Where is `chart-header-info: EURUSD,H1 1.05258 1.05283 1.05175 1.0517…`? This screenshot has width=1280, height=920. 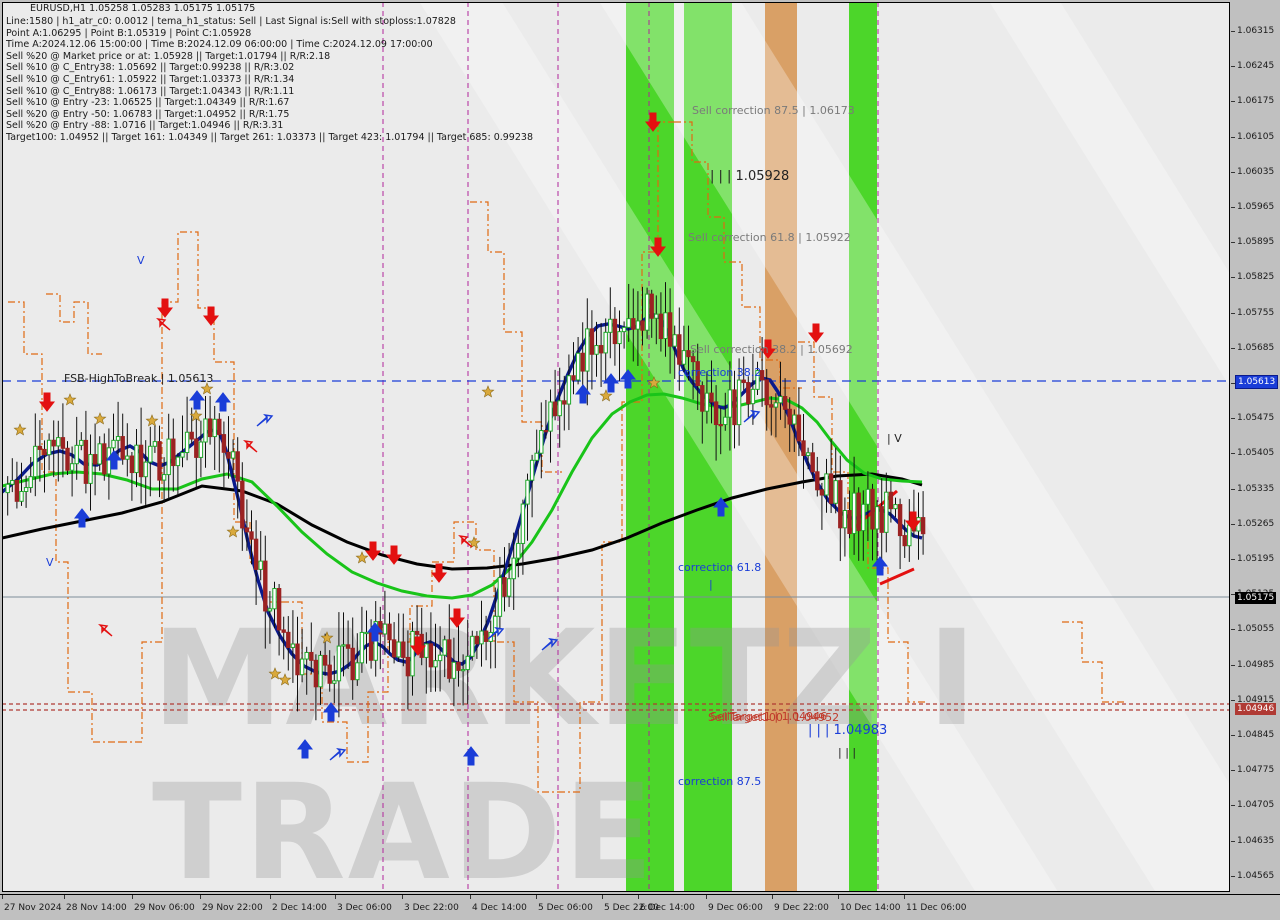
chart-header-info: EURUSD,H1 1.05258 1.05283 1.05175 1.0517… is located at coordinates (269, 73).